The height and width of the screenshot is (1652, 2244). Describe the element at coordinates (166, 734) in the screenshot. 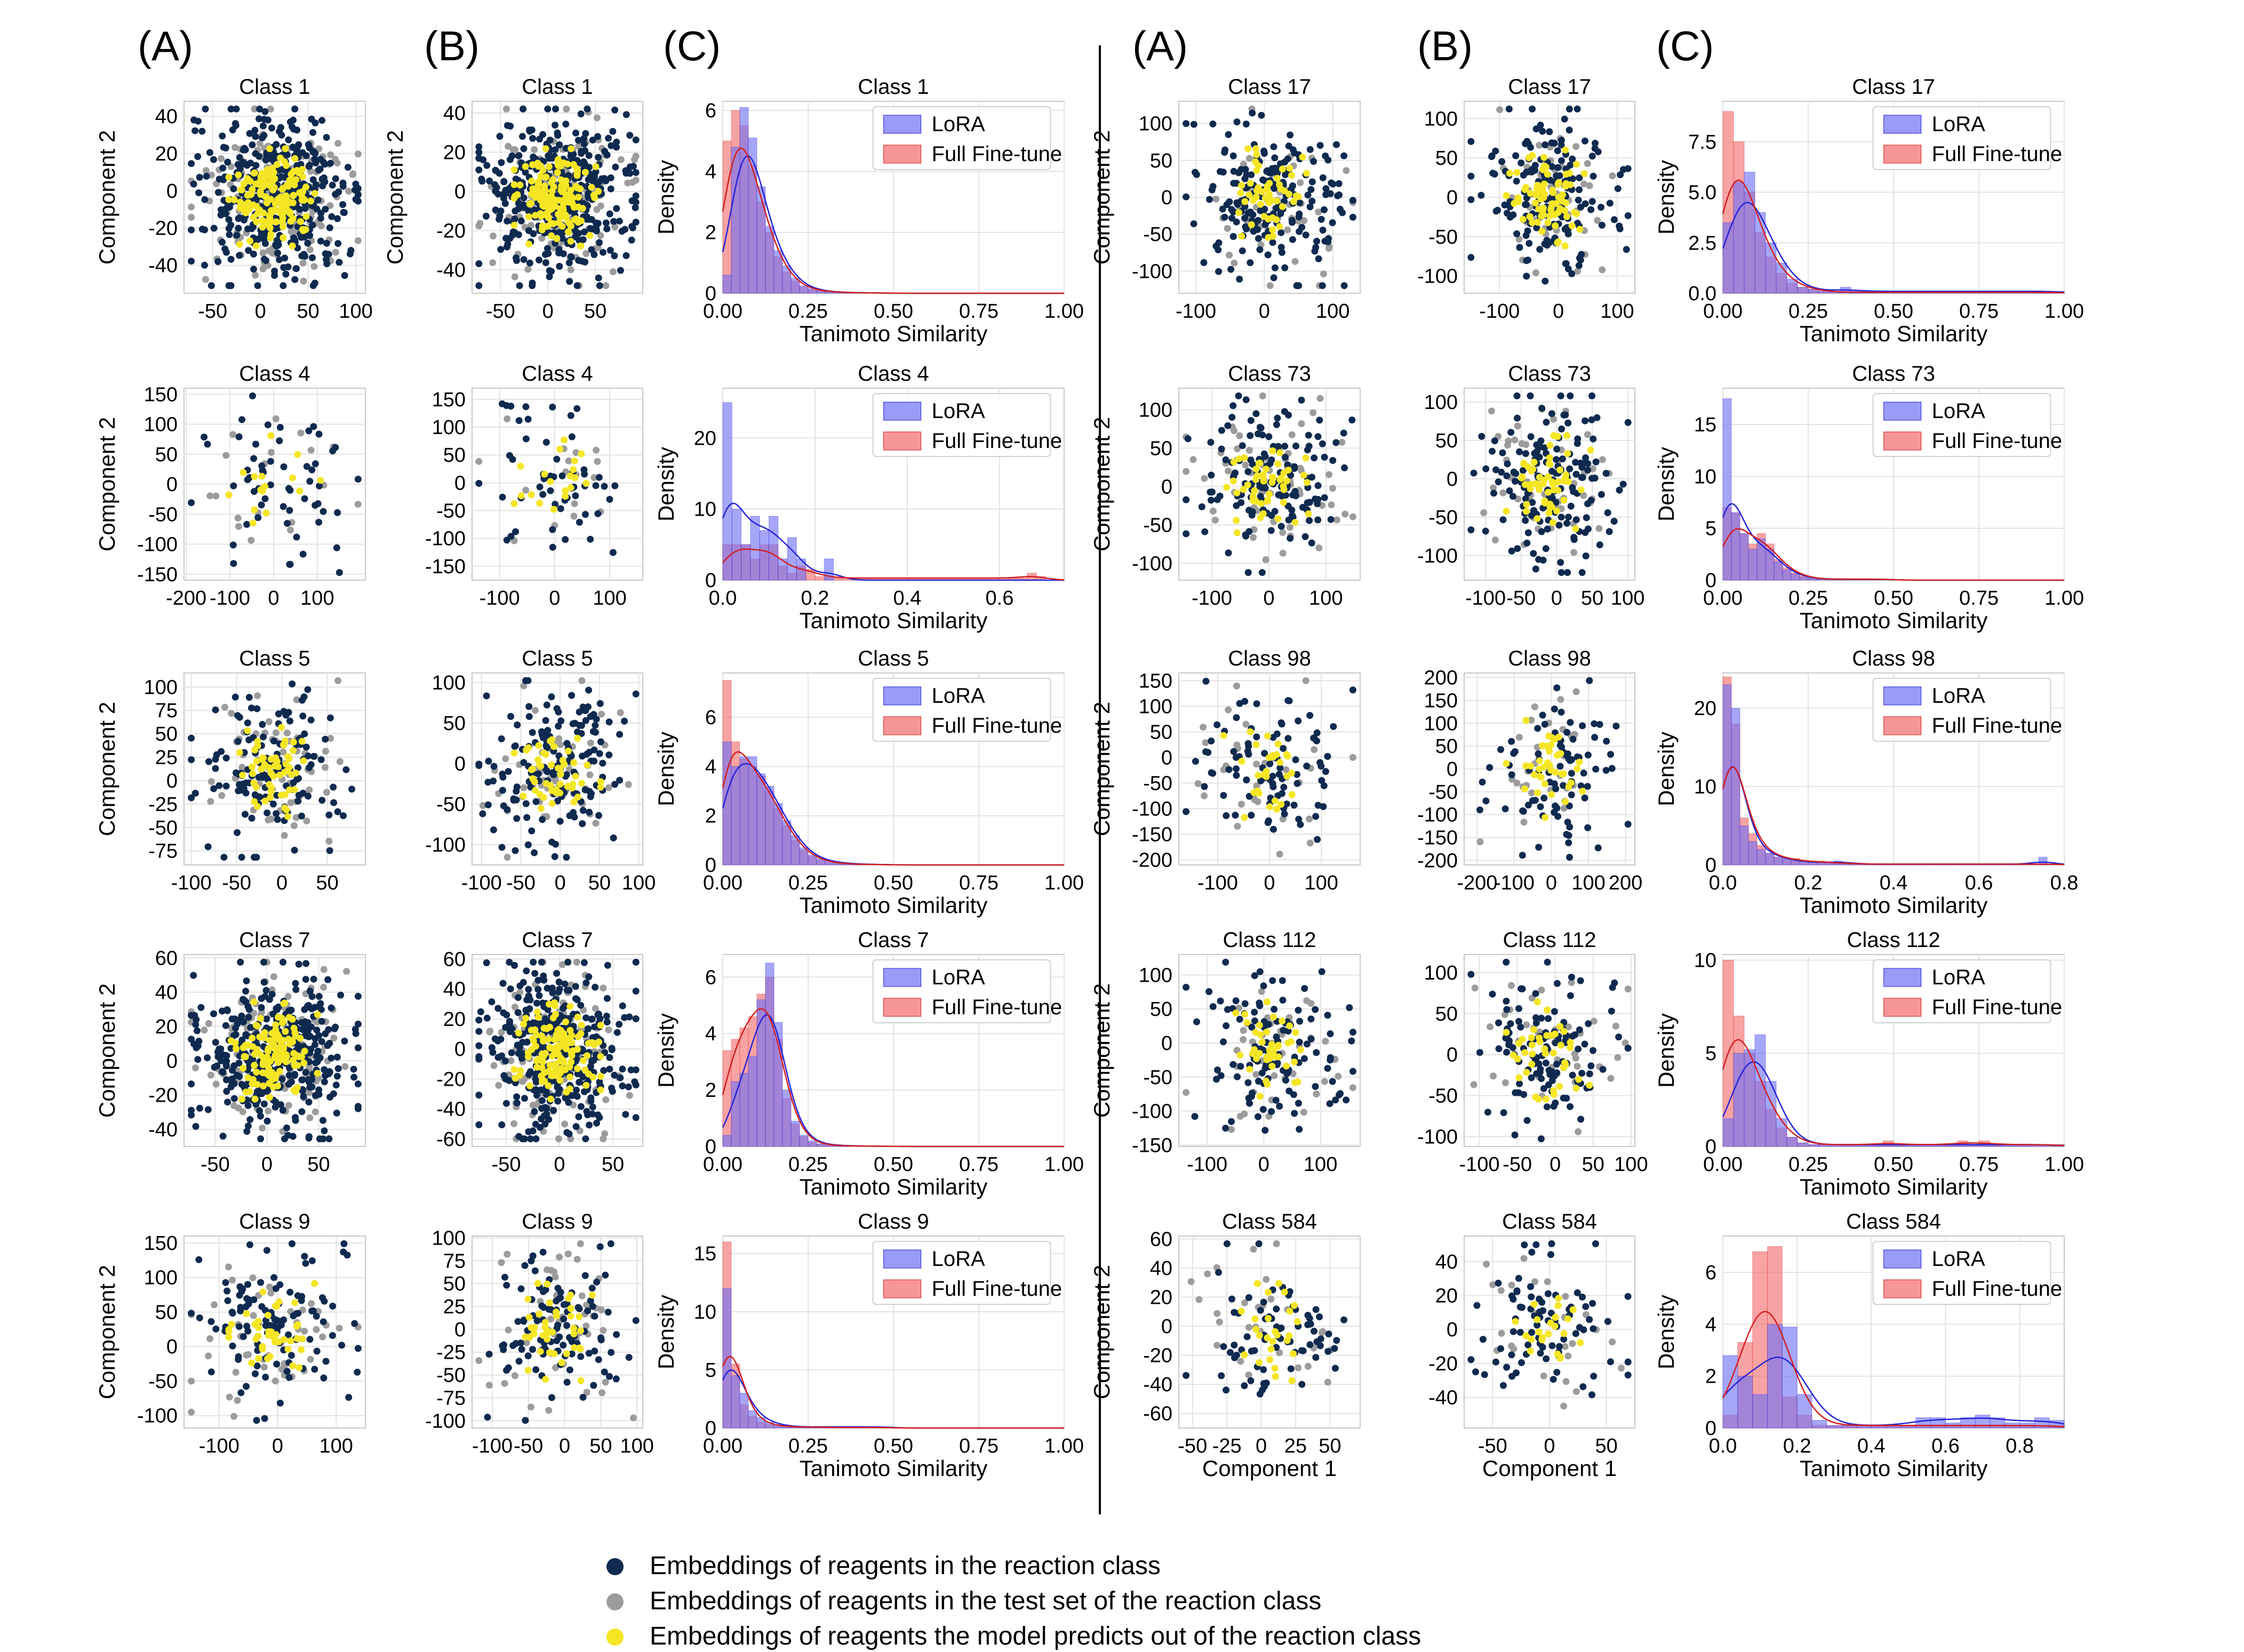

I see `y-tick-label: 50` at that location.